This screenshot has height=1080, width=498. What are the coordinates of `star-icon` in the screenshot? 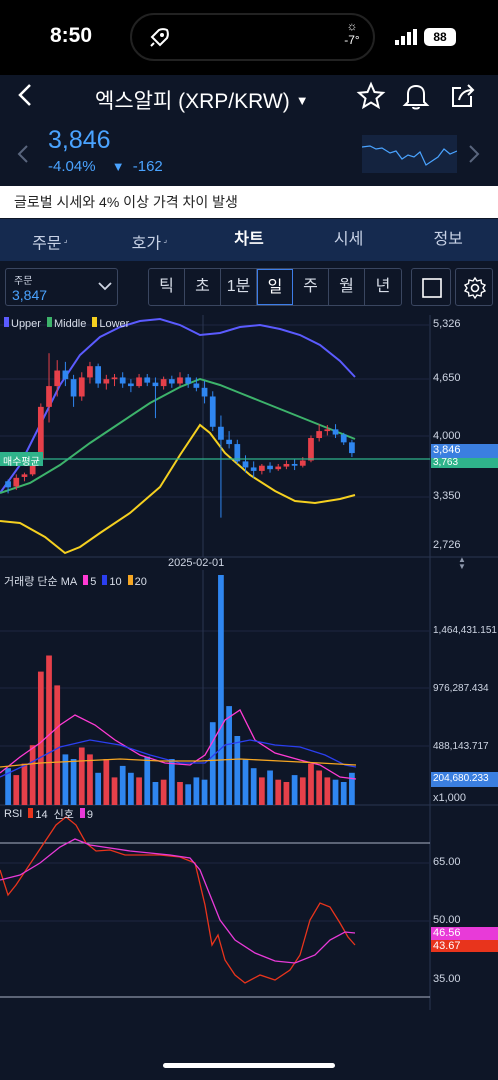 It's located at (371, 96).